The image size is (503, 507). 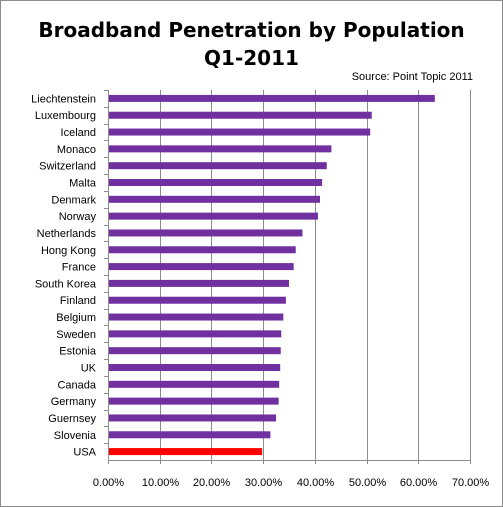 I want to click on category-label: Luxembourg, so click(x=65, y=116).